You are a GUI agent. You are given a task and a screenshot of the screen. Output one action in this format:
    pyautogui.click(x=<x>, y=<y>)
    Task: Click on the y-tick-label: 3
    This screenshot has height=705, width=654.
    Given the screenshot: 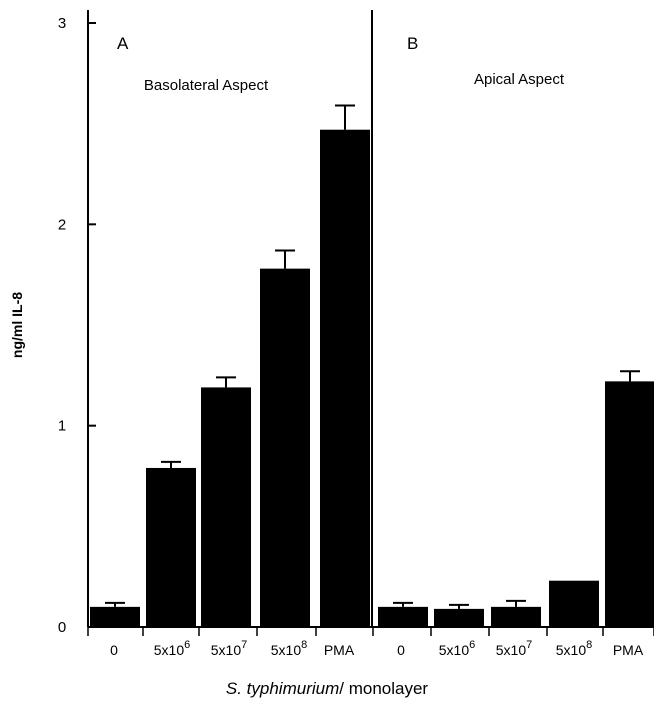 What is the action you would take?
    pyautogui.click(x=62, y=23)
    